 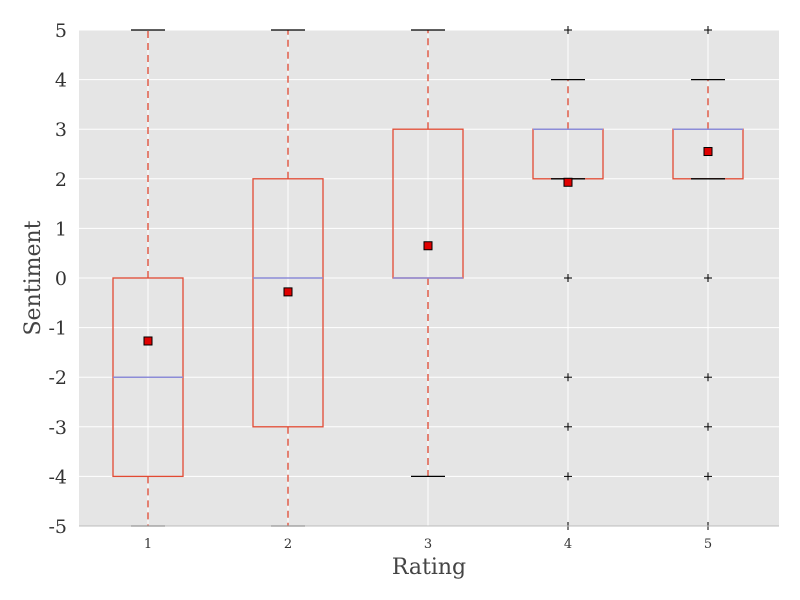 I want to click on y-tick-label: 2, so click(x=61, y=180).